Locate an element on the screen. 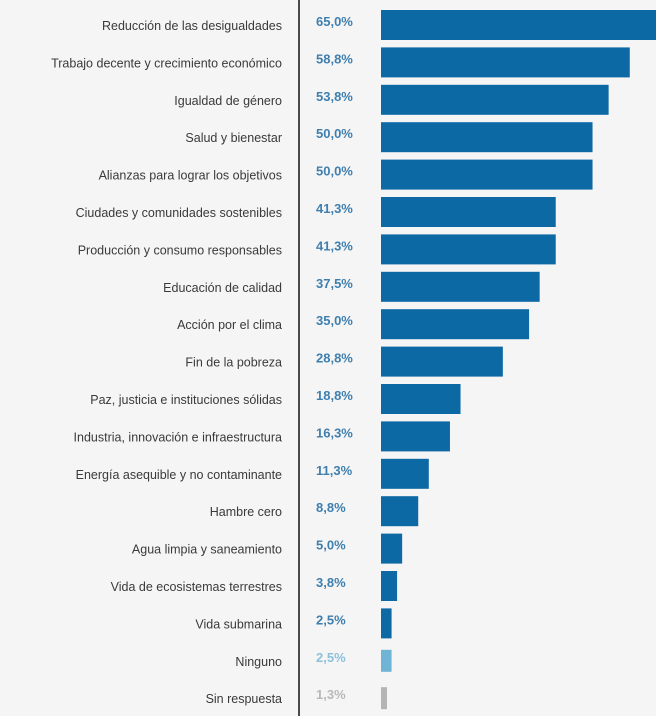 The image size is (656, 716). category-label: Reducción de las desigualdades is located at coordinates (192, 26).